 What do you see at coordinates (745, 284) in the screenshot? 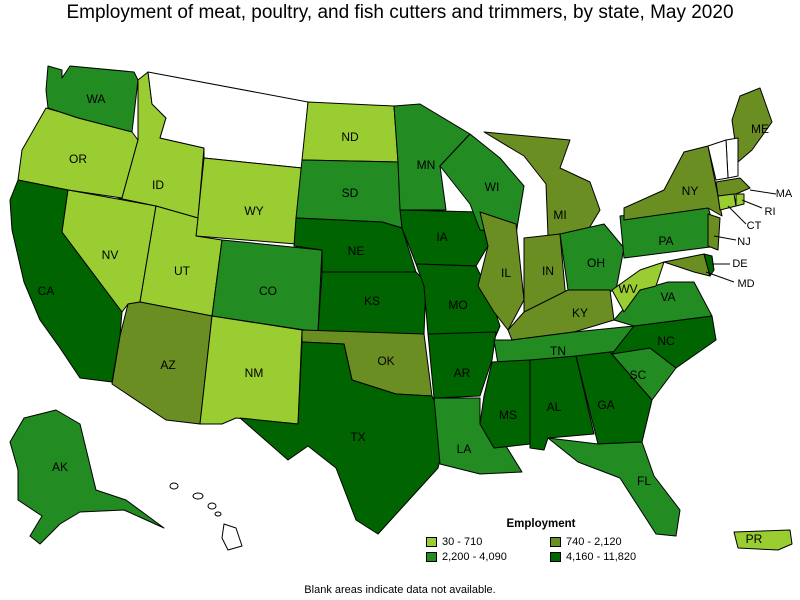
I see `label-md: MD` at bounding box center [745, 284].